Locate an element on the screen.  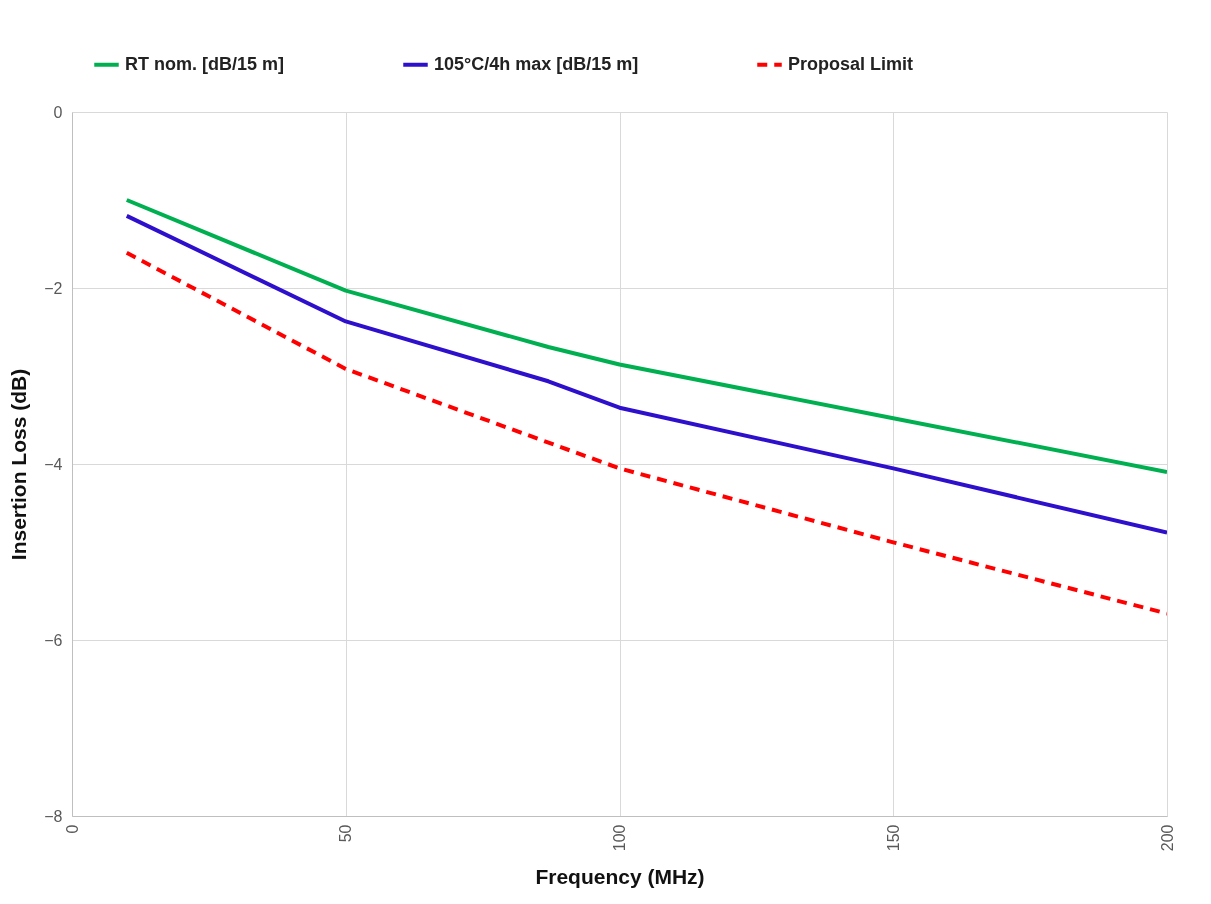
x-tick-label: 0 is located at coordinates (72, 829).